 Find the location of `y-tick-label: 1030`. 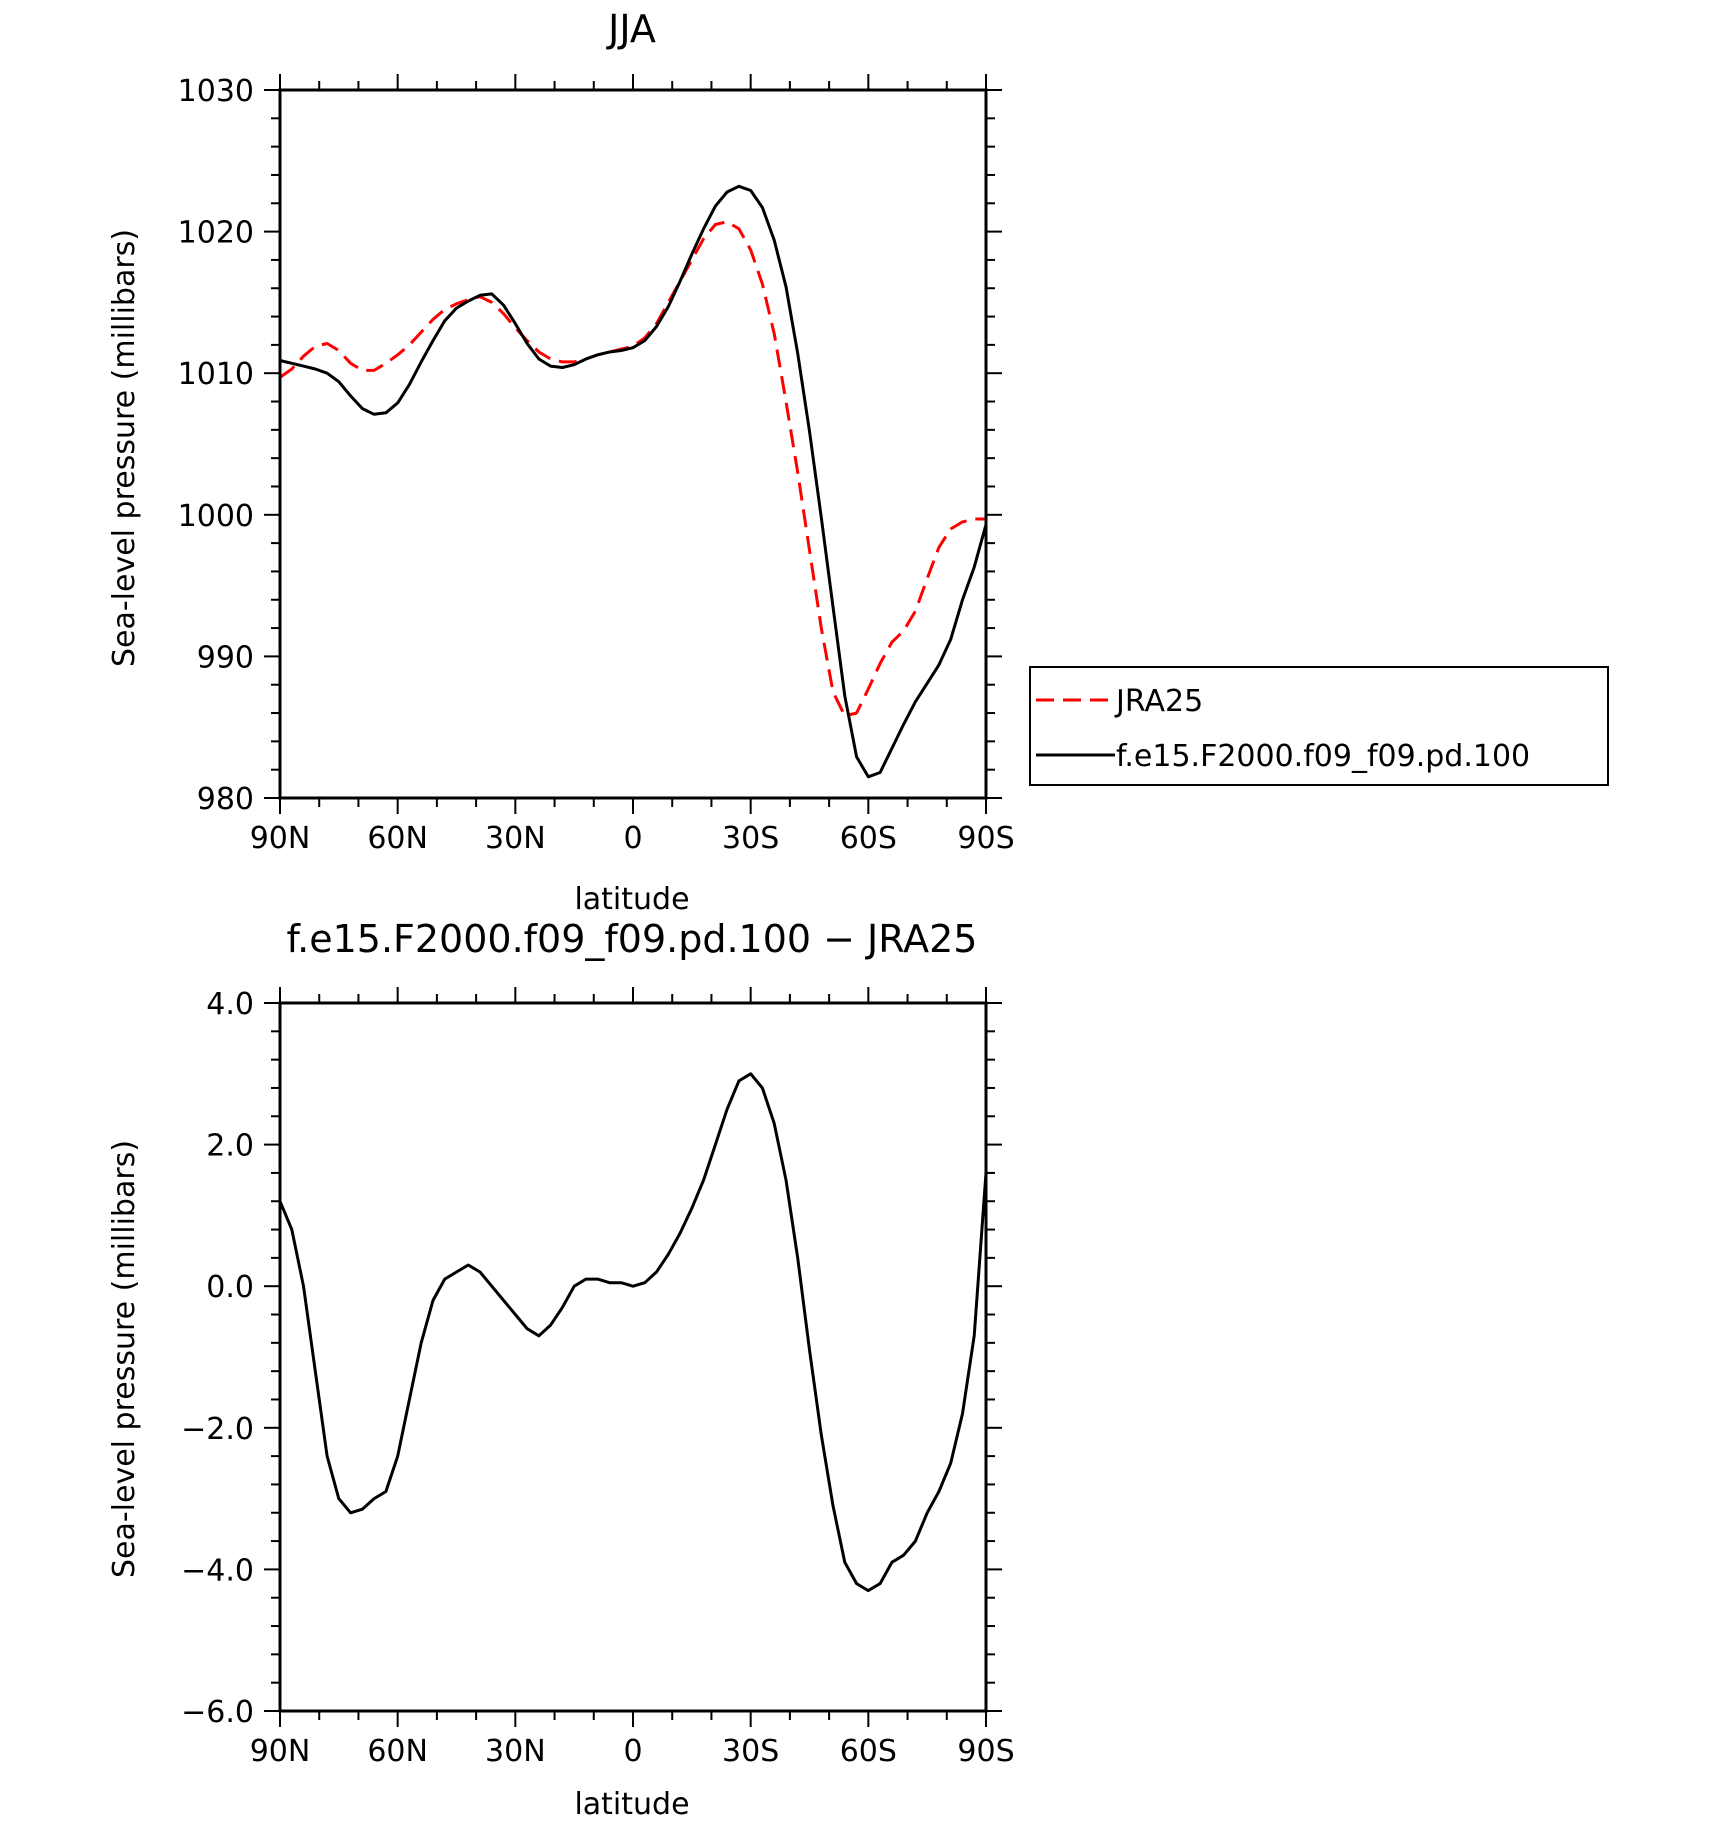

y-tick-label: 1030 is located at coordinates (216, 91).